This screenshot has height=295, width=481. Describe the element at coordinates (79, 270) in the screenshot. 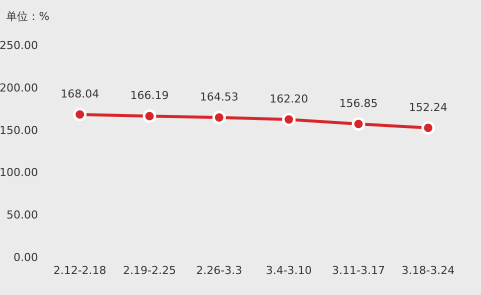

I see `x-tick-label: 2.12-2.18` at that location.